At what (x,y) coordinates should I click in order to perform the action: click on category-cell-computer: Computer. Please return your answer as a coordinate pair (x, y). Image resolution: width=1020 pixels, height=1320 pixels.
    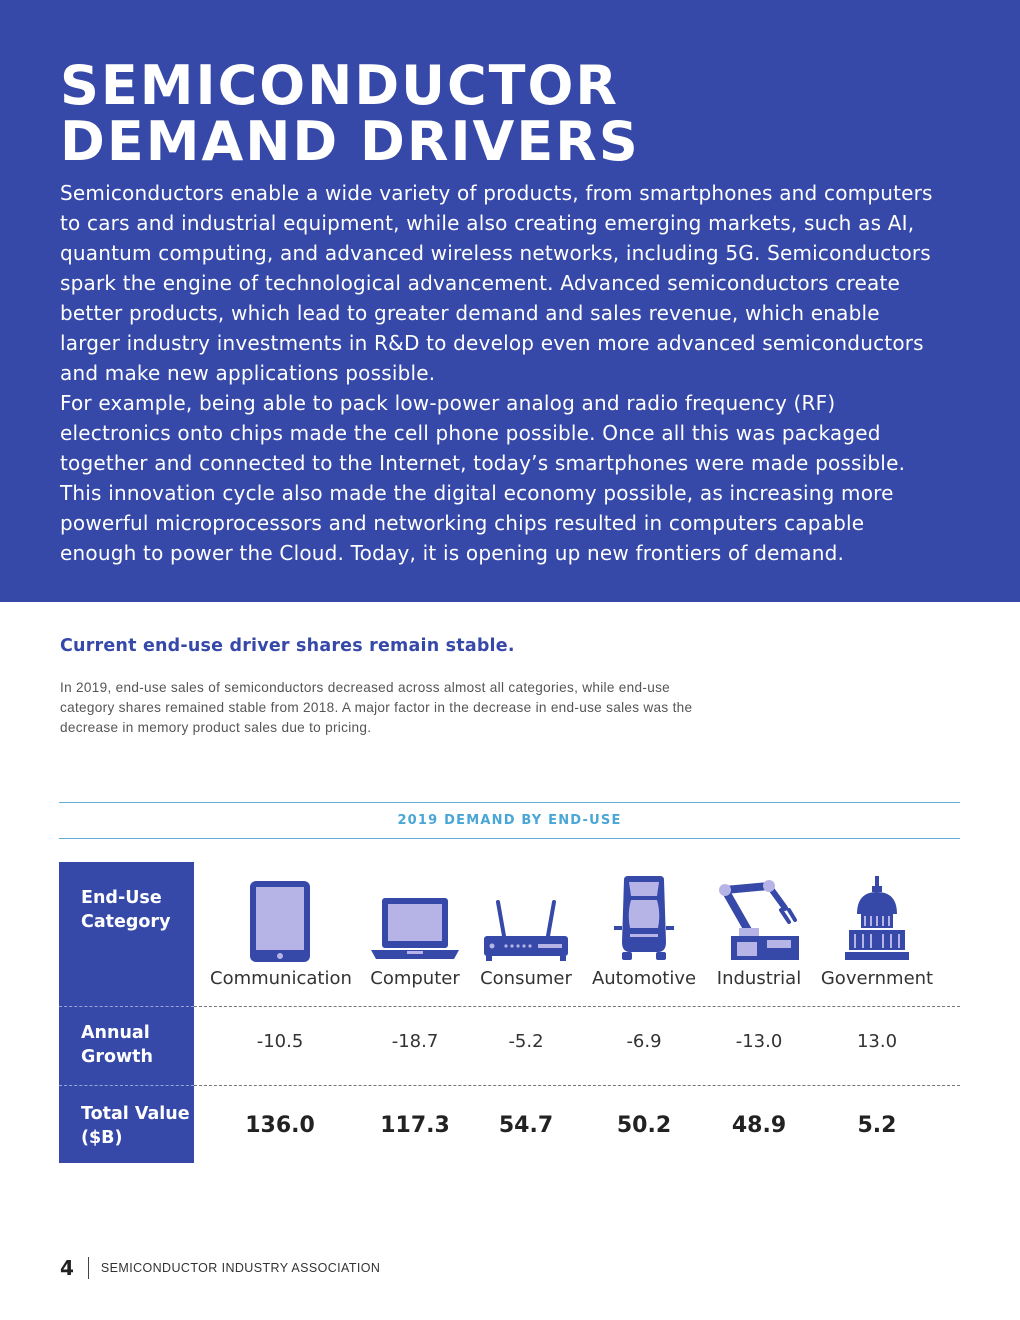
    Looking at the image, I should click on (415, 929).